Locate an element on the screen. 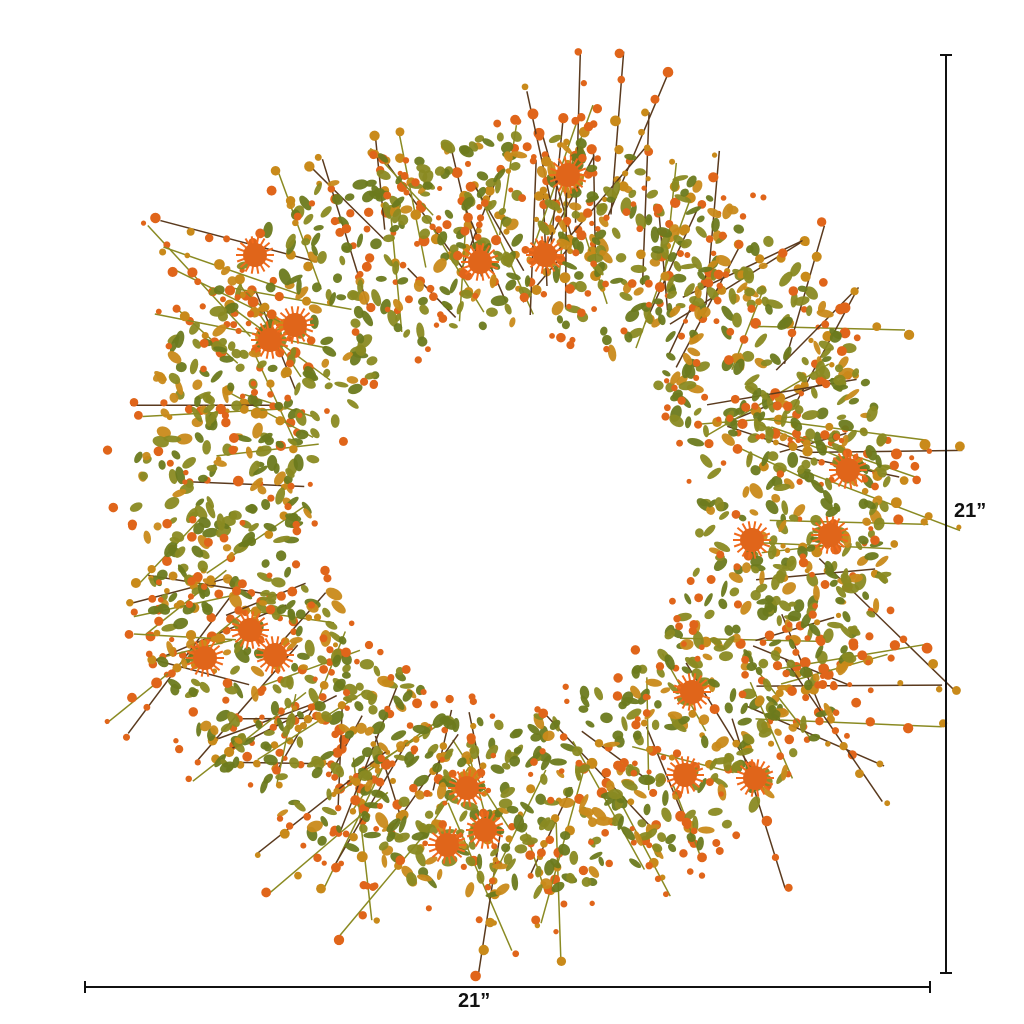  twig-stem is located at coordinates (673, 262).